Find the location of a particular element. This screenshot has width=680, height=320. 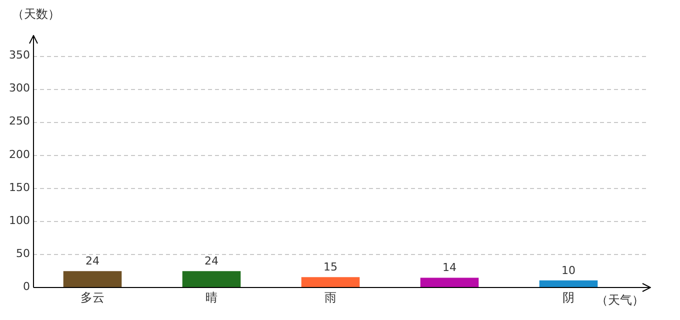

x-tick-label: 晴 is located at coordinates (212, 297).